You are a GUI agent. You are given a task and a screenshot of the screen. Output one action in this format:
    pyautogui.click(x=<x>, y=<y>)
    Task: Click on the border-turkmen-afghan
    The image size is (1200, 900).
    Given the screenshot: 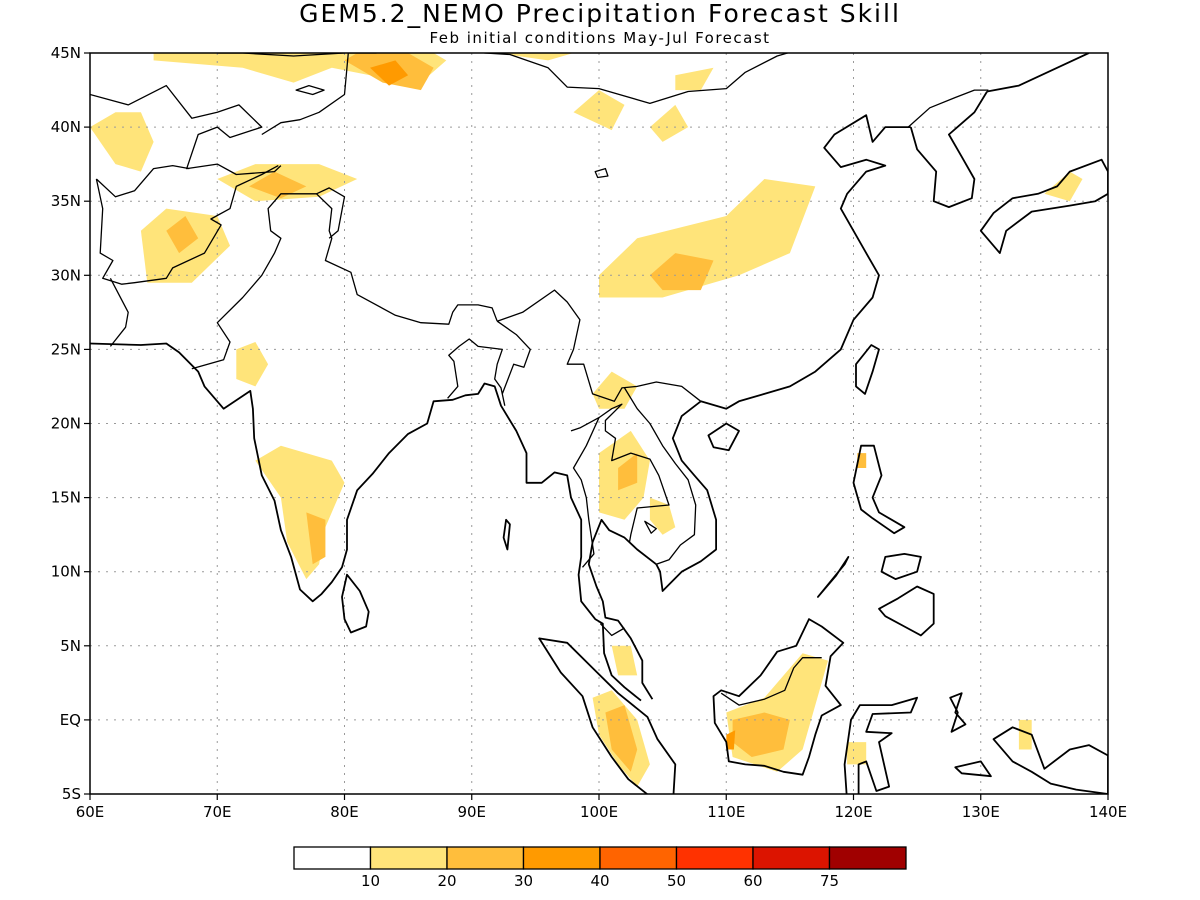 What is the action you would take?
    pyautogui.click(x=142, y=181)
    